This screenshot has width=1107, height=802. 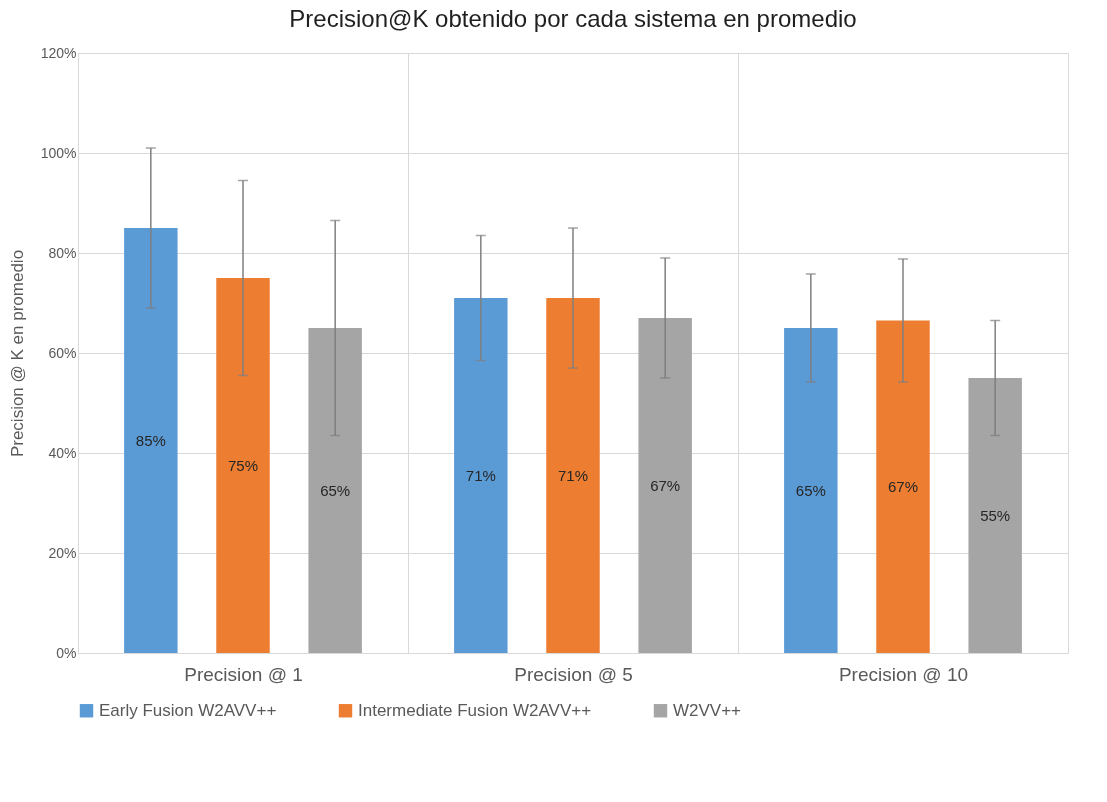 What do you see at coordinates (573, 18) in the screenshot?
I see `chart-title: Precision@K obtenido por cada sistema en promedio` at bounding box center [573, 18].